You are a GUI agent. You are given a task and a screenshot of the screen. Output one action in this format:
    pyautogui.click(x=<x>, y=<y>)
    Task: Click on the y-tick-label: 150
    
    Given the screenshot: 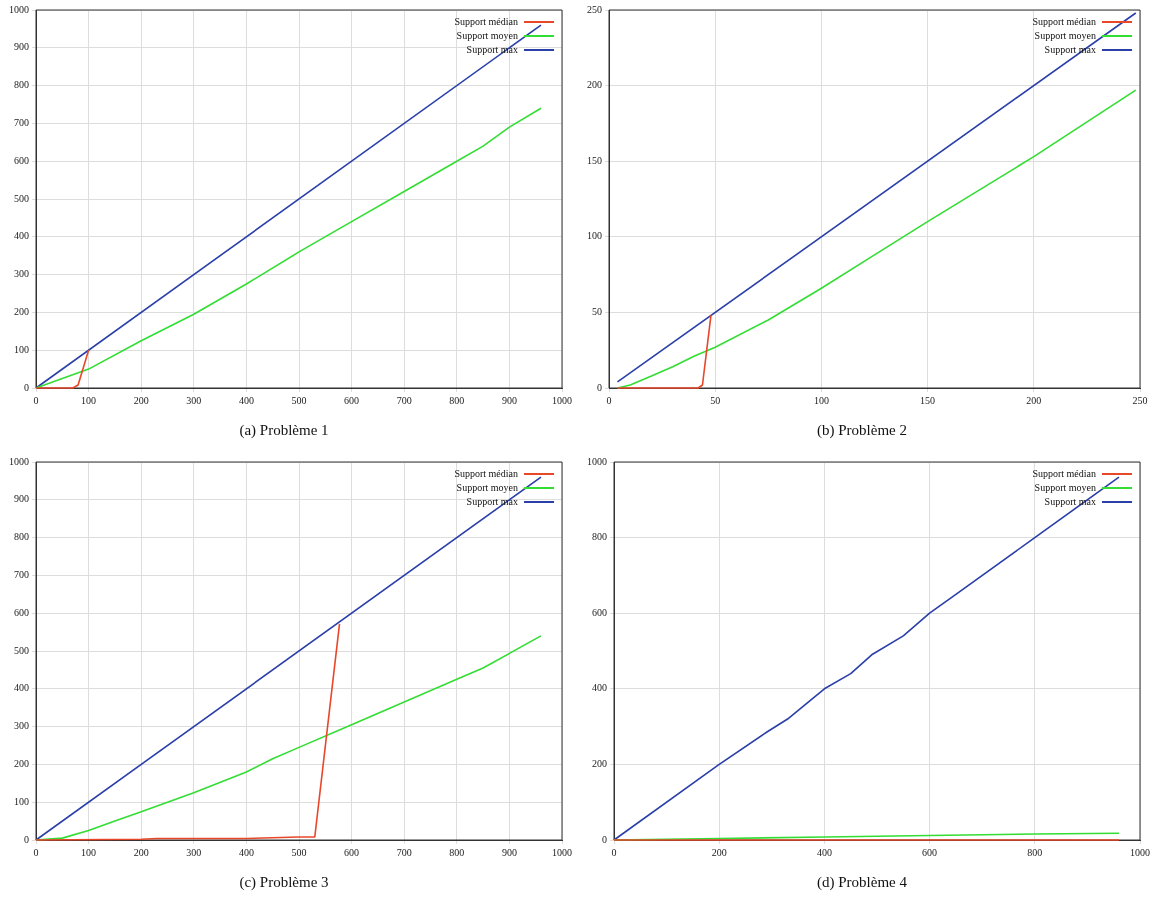 What is the action you would take?
    pyautogui.click(x=594, y=160)
    